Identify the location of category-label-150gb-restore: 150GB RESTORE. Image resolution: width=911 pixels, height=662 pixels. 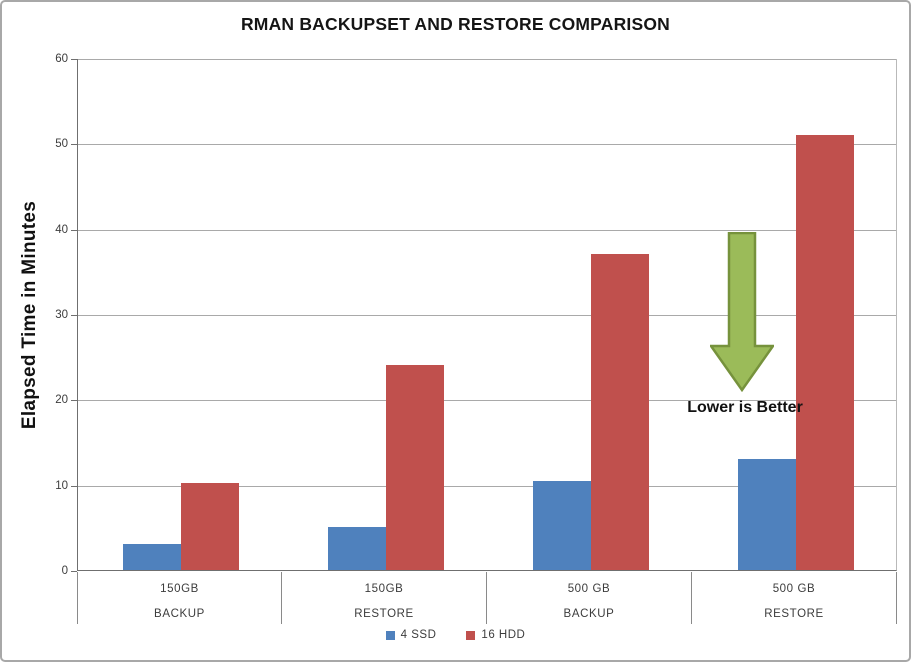
(384, 598).